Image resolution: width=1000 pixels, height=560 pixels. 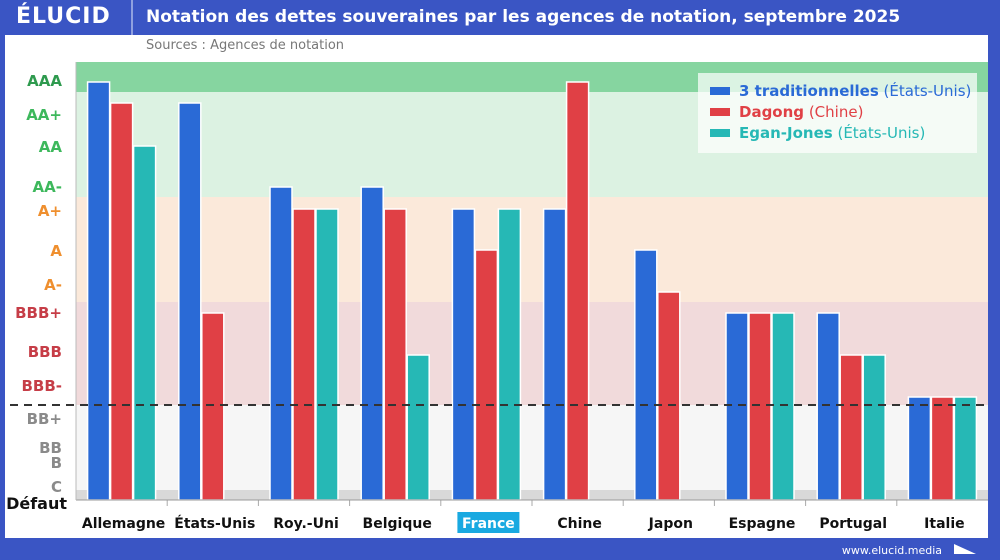 I want to click on y-tick-label: BBB, so click(x=45, y=352).